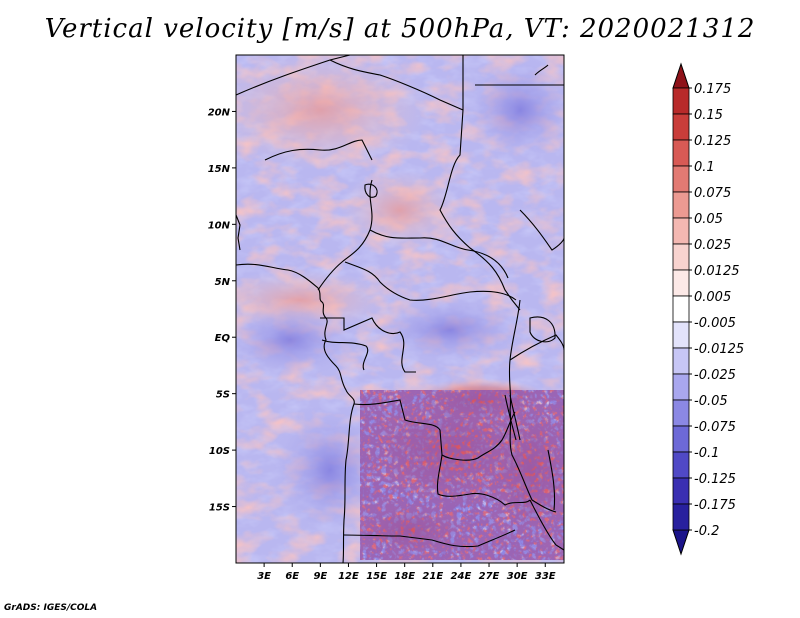 This screenshot has height=618, width=800. Describe the element at coordinates (238, 232) in the screenshot. I see `coastline-detail-west` at that location.